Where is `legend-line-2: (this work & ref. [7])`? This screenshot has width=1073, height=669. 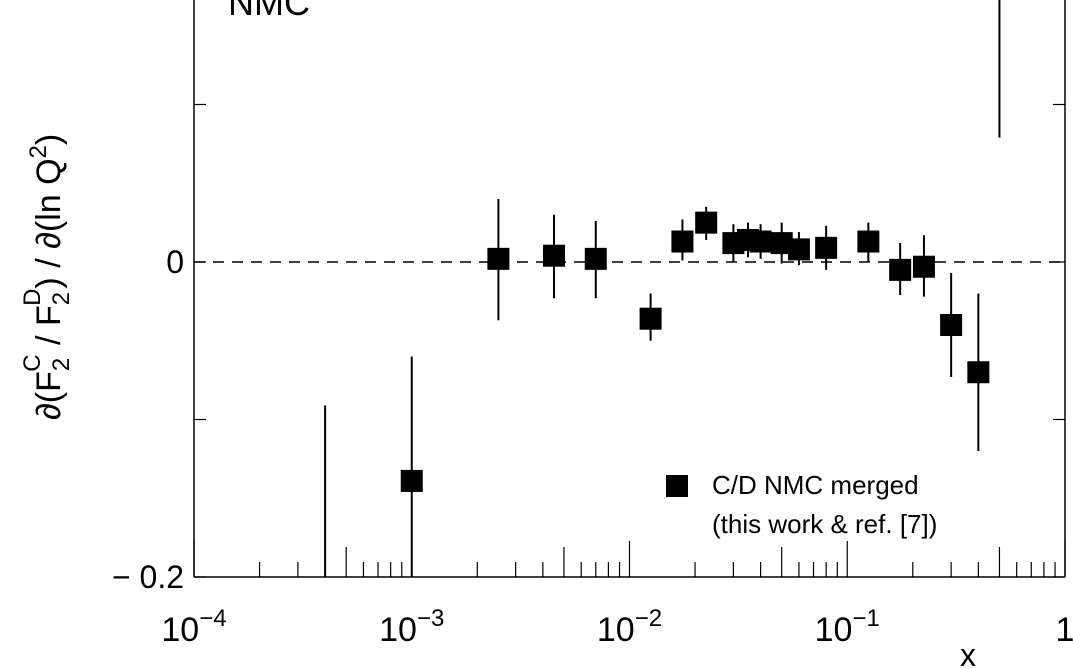
legend-line-2: (this work & ref. [7]) is located at coordinates (824, 524).